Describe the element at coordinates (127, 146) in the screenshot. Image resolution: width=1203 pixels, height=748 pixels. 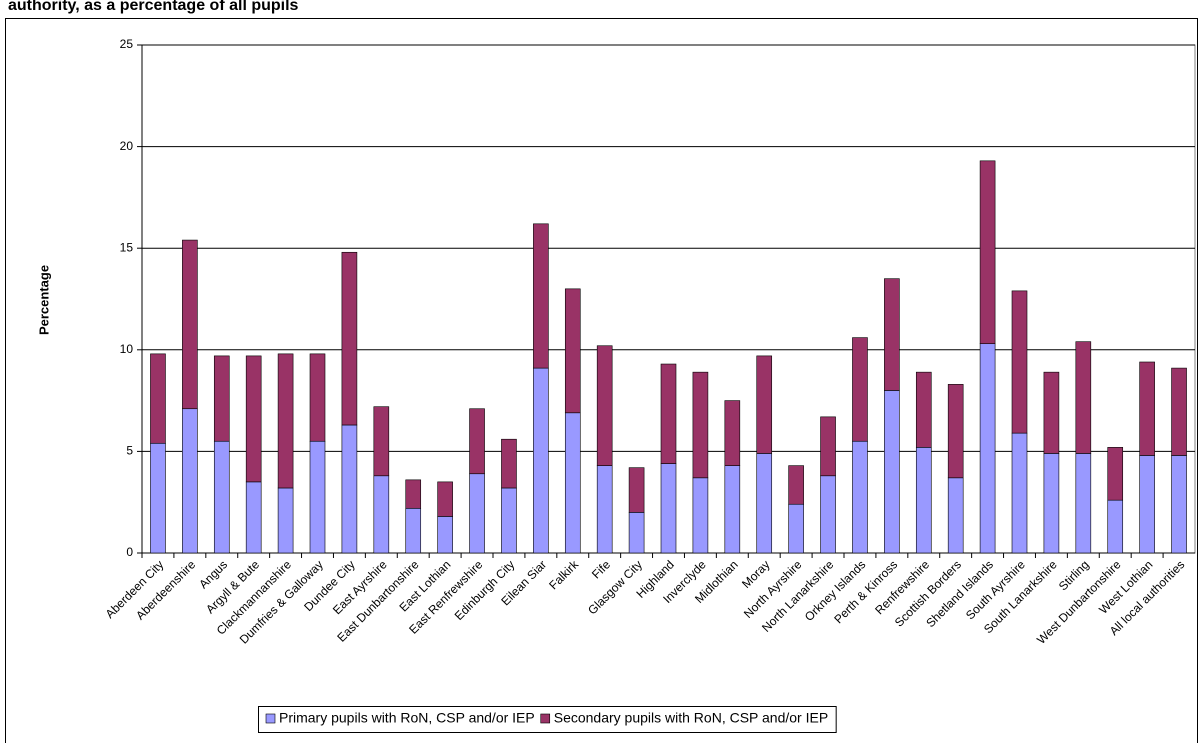
I see `y-tick-label: 20` at that location.